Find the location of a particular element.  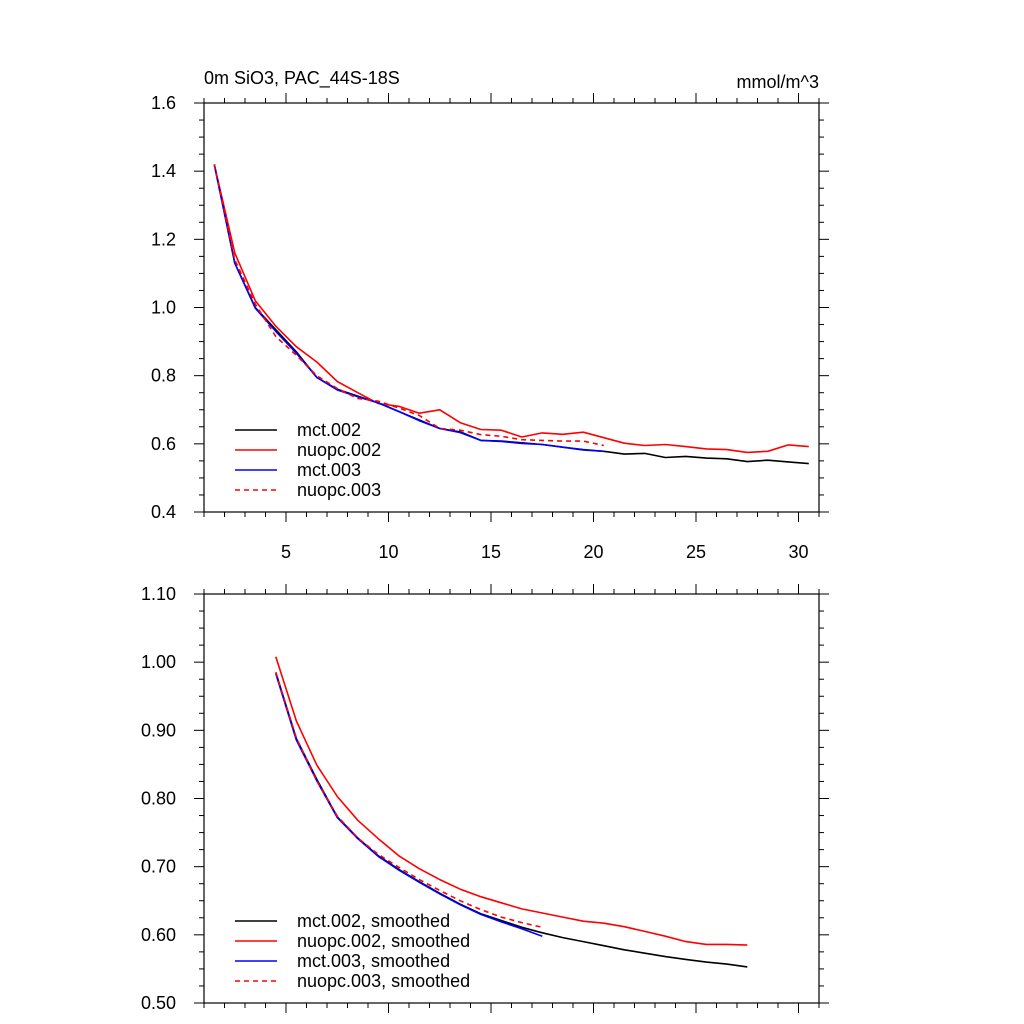

y-tick-label: 1.00 is located at coordinates (158, 662).